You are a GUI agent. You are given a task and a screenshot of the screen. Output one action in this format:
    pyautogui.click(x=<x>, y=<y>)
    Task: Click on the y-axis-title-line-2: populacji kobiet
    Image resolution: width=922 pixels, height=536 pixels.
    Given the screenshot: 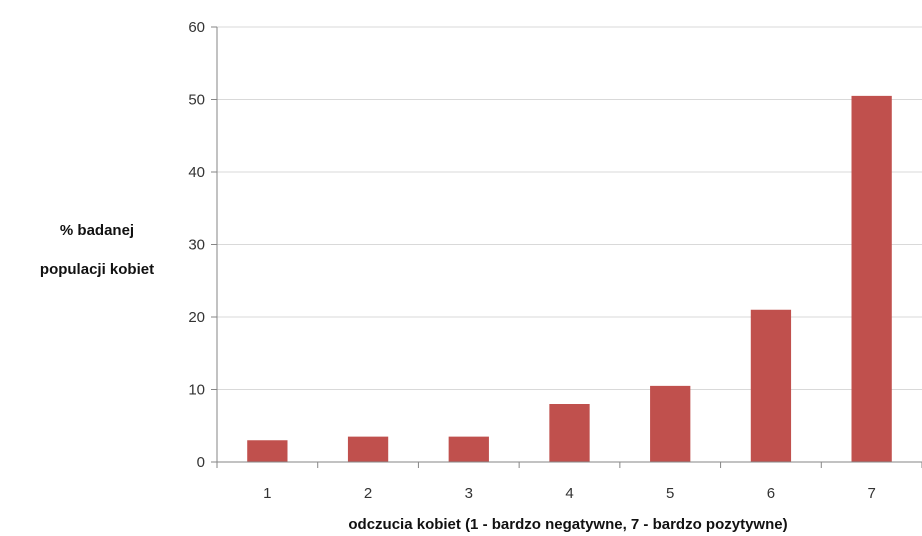 What is the action you would take?
    pyautogui.click(x=97, y=269)
    